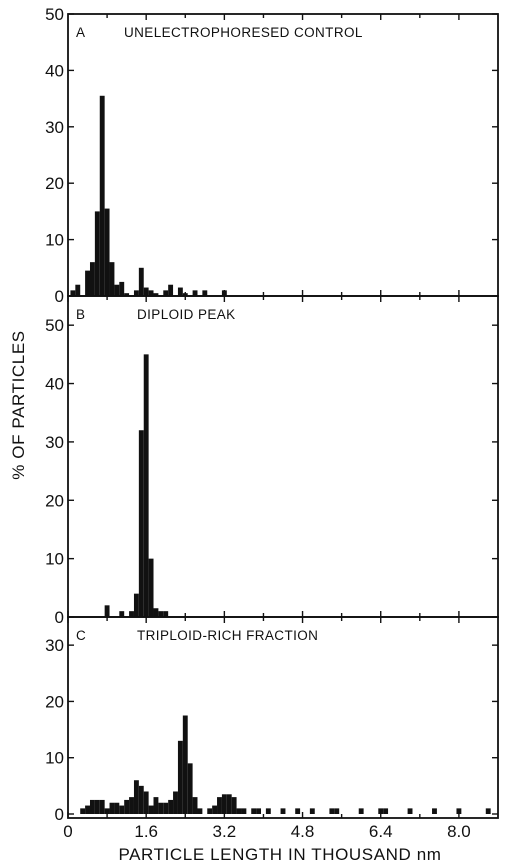  What do you see at coordinates (459, 831) in the screenshot?
I see `x-tick-label: 8.0` at bounding box center [459, 831].